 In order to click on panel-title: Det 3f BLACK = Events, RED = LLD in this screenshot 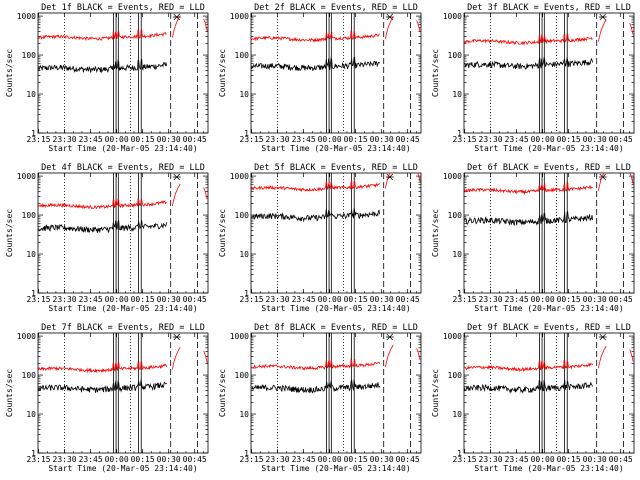, I will do `click(549, 8)`.